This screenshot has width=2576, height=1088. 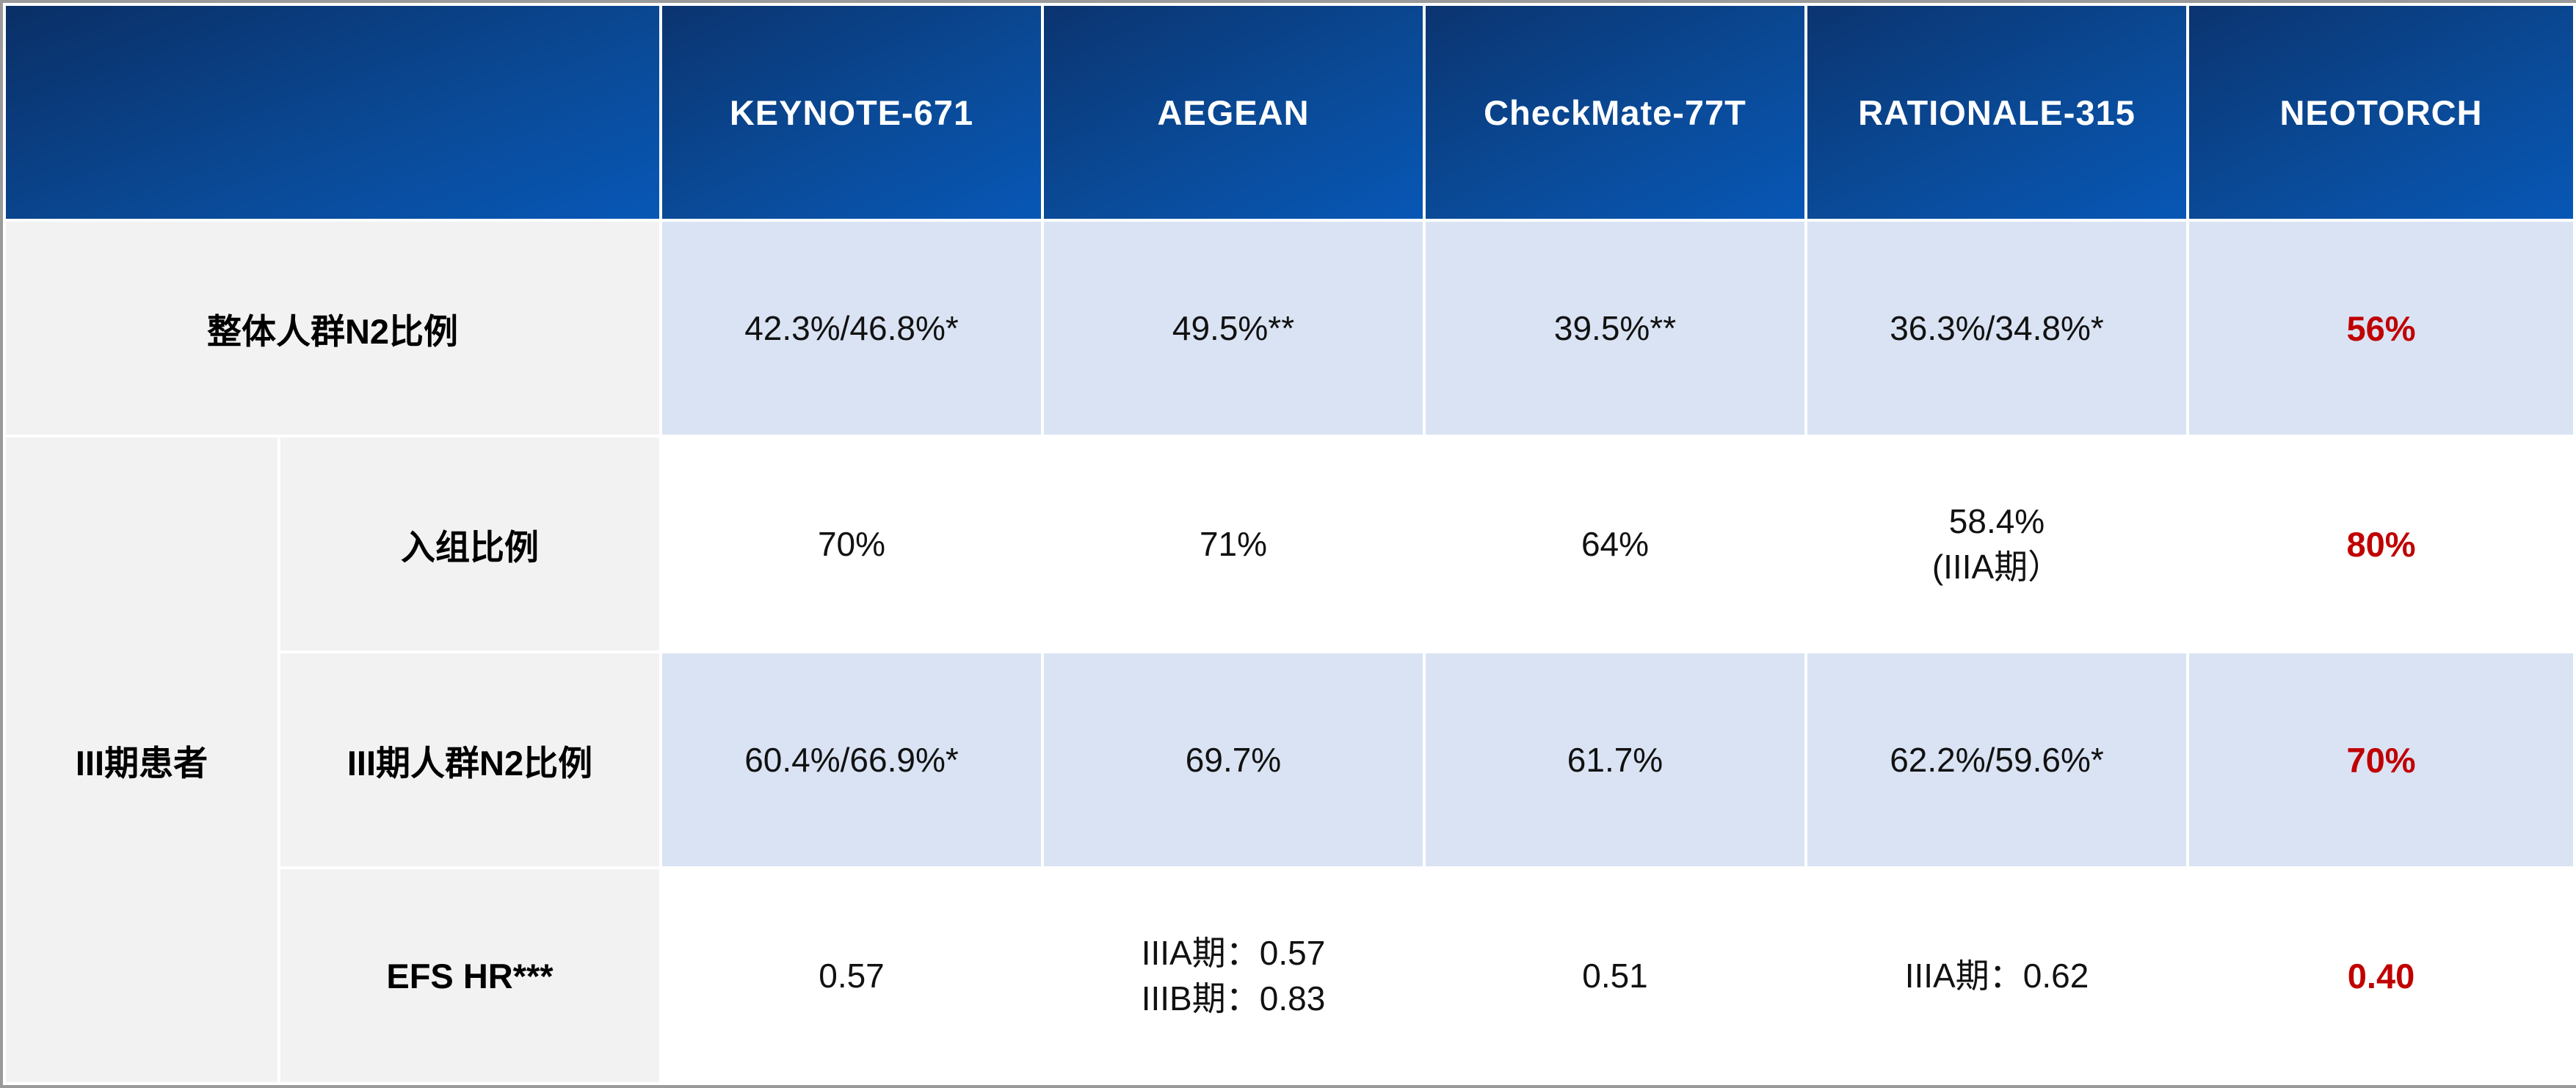 I want to click on efs-keynote: 0.57, so click(x=851, y=975).